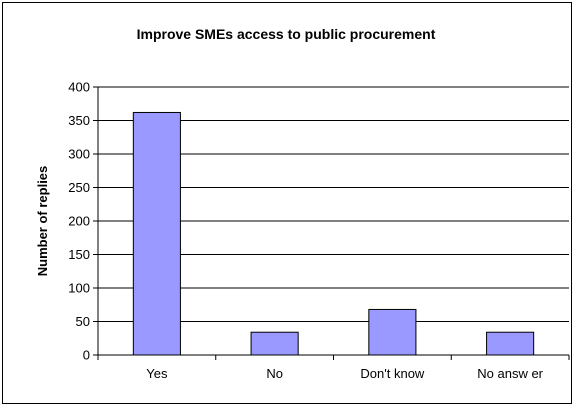  Describe the element at coordinates (83, 321) in the screenshot. I see `y-tick-label: 50` at that location.